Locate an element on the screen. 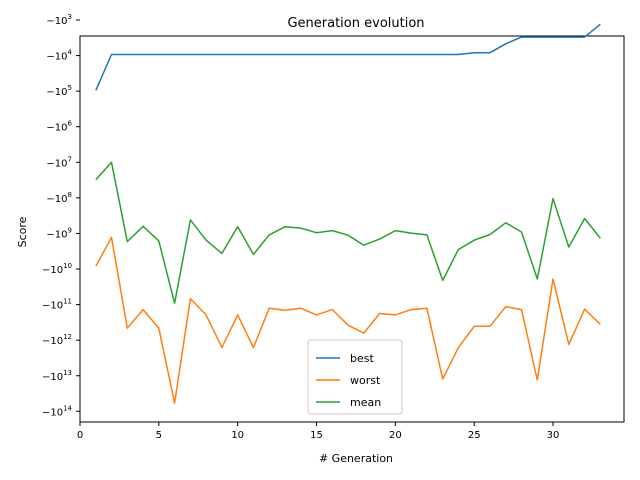 Image resolution: width=640 pixels, height=480 pixels. y-tick-label: −1010 is located at coordinates (57, 269).